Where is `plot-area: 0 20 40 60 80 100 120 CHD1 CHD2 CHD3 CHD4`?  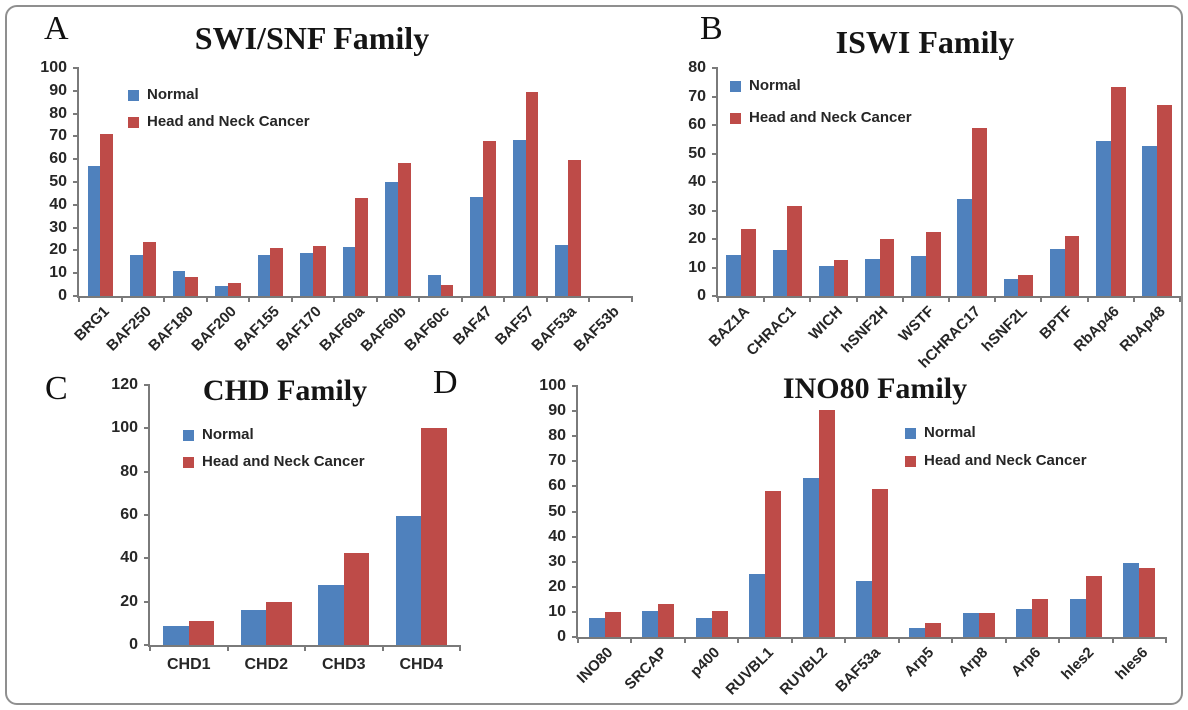
plot-area: 0 20 40 60 80 100 120 CHD1 CHD2 CHD3 CHD4 is located at coordinates (286, 525).